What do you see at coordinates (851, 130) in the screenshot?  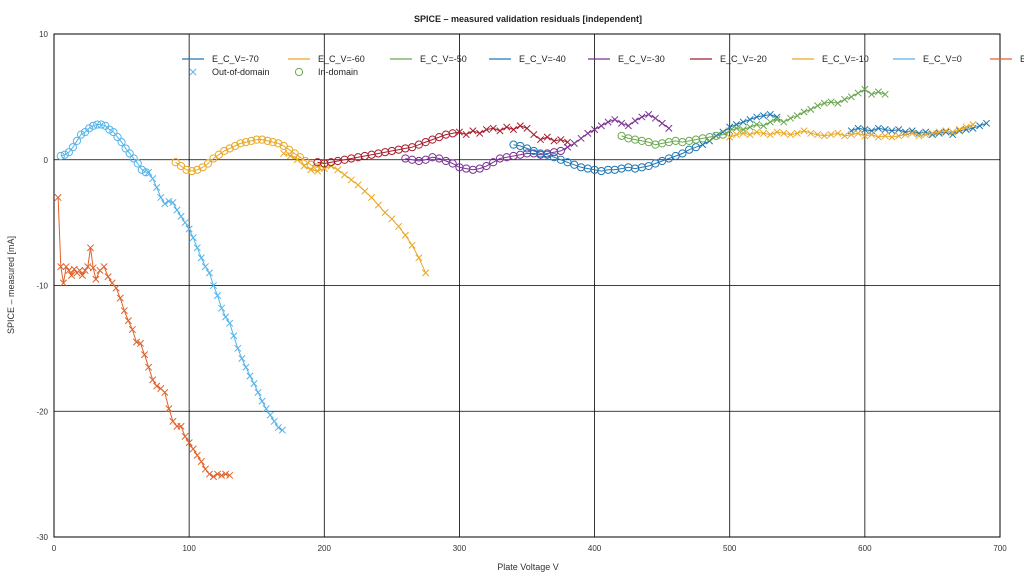 I see `series-e-c-v-10-high-` at bounding box center [851, 130].